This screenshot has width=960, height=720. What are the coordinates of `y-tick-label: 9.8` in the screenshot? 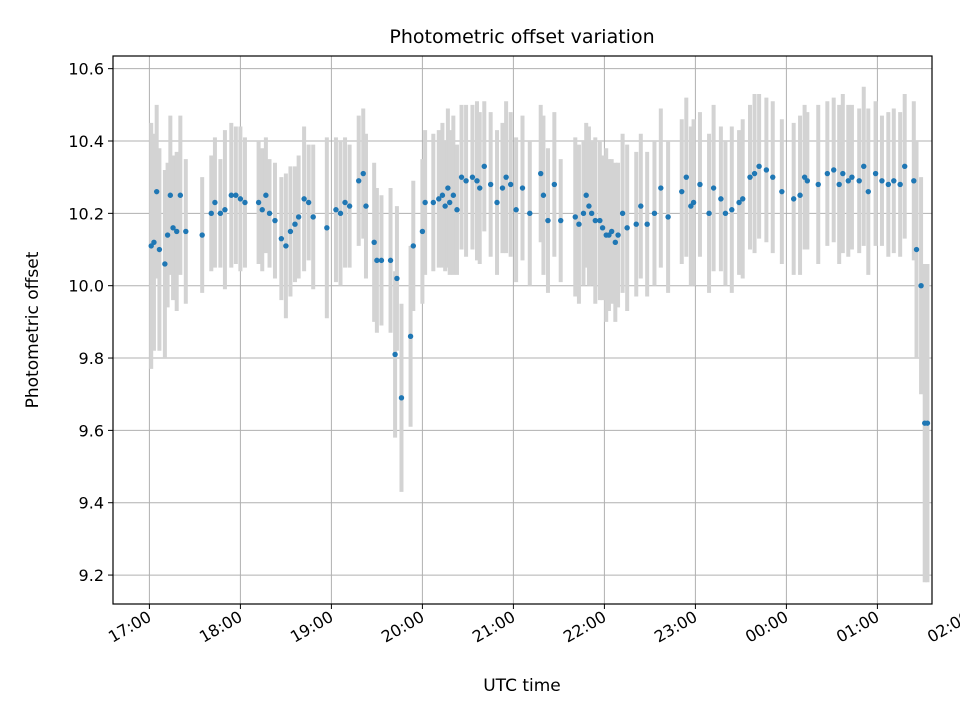 It's located at (91, 358).